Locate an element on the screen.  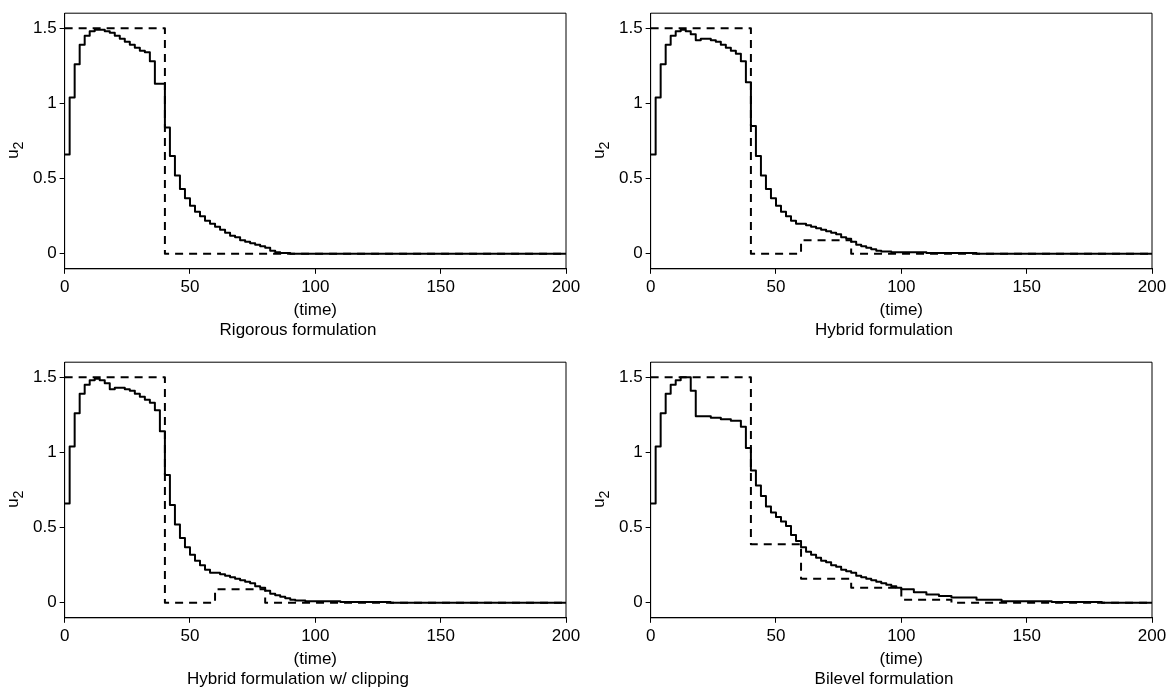
text: Hybrid formulation w/ clipping is located at coordinates (298, 679).